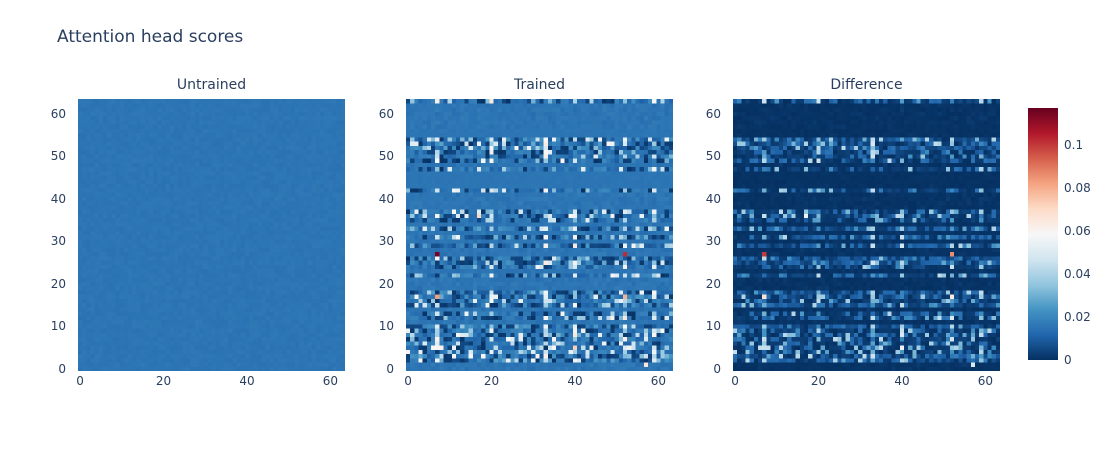 This screenshot has height=450, width=1109. I want to click on y-axis-difference: 0 10 20 30 40 50 60, so click(708, 237).